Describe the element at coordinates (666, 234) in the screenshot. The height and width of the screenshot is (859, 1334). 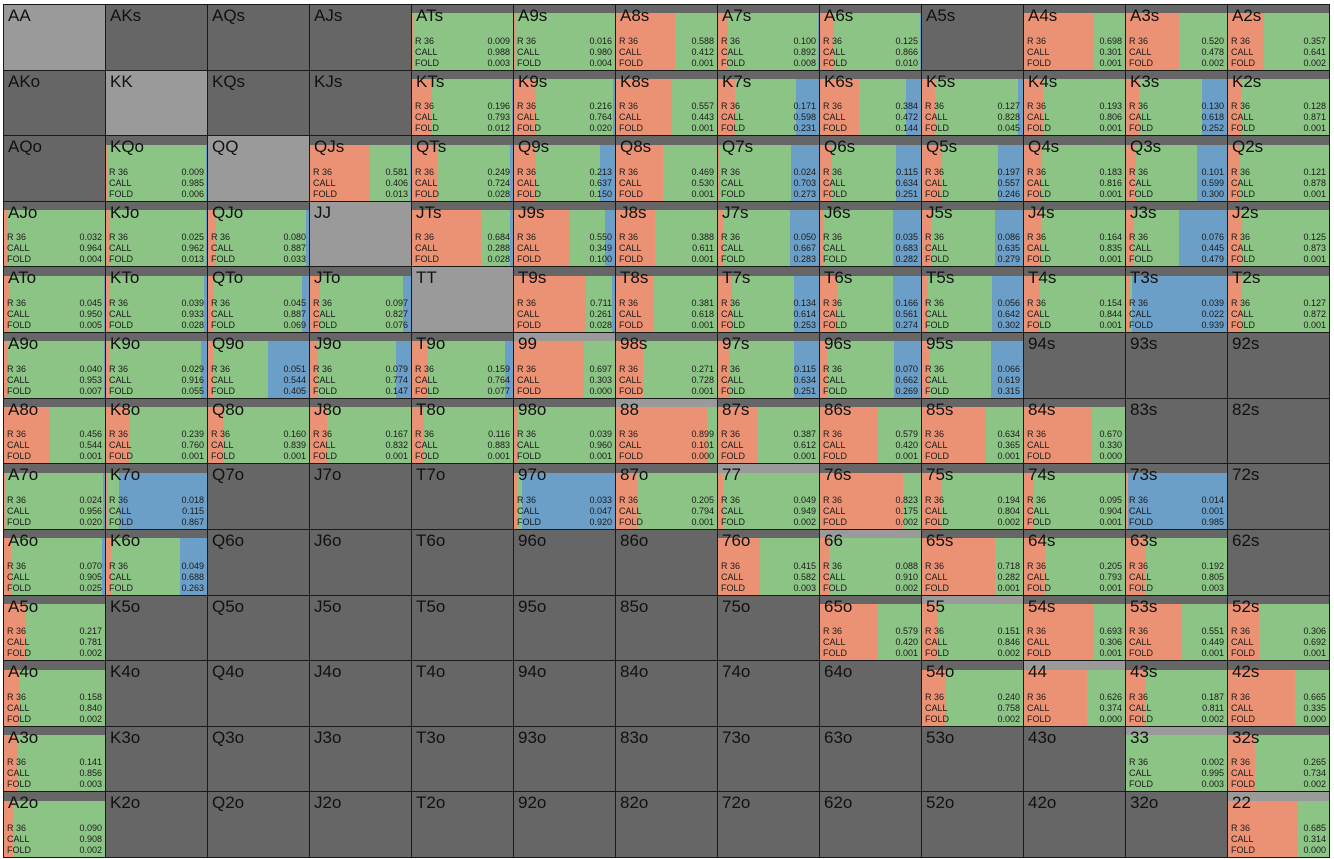
I see `hand-cell-J8s: J8s R 36 0.388 CALL 0.611 FOLD 0.001` at that location.